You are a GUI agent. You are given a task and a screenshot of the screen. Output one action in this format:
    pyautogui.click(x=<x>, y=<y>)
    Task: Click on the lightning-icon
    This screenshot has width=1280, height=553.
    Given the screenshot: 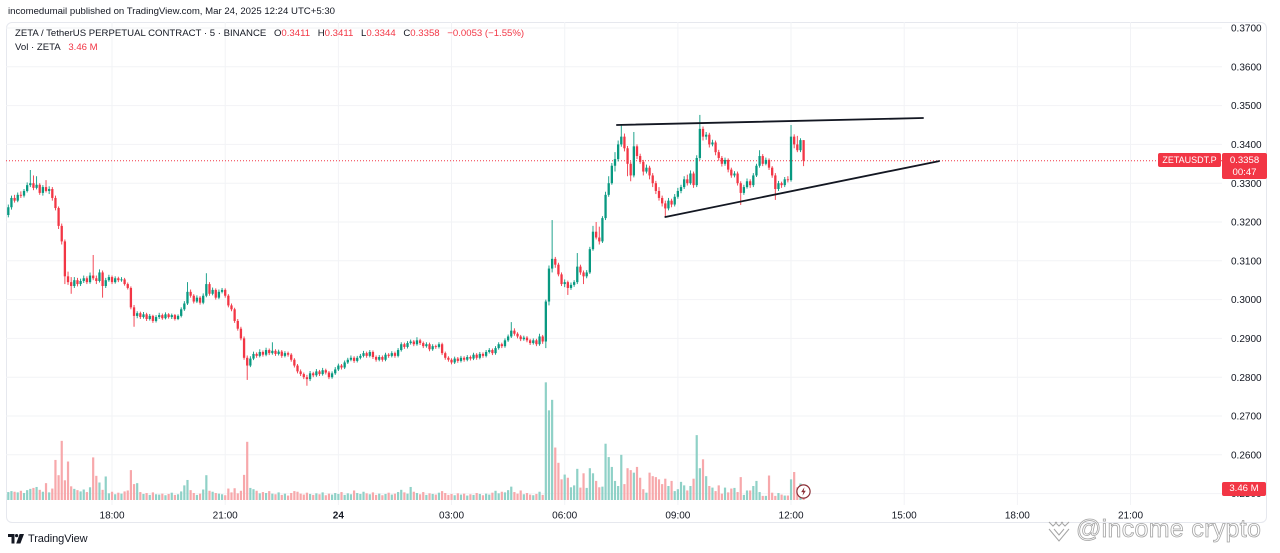 What is the action you would take?
    pyautogui.click(x=803, y=491)
    